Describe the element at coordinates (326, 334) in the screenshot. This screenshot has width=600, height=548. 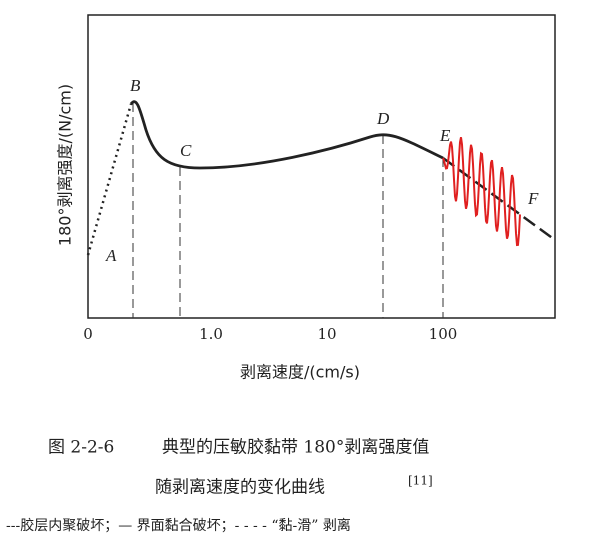
I see `x-tick-label: 10` at that location.